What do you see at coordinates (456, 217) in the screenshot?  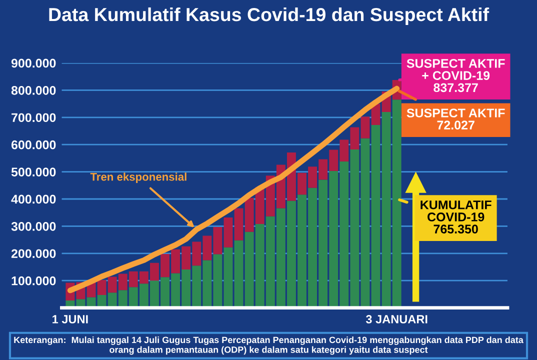 I see `annotation: KUMULATIF COVID-19 765.350` at bounding box center [456, 217].